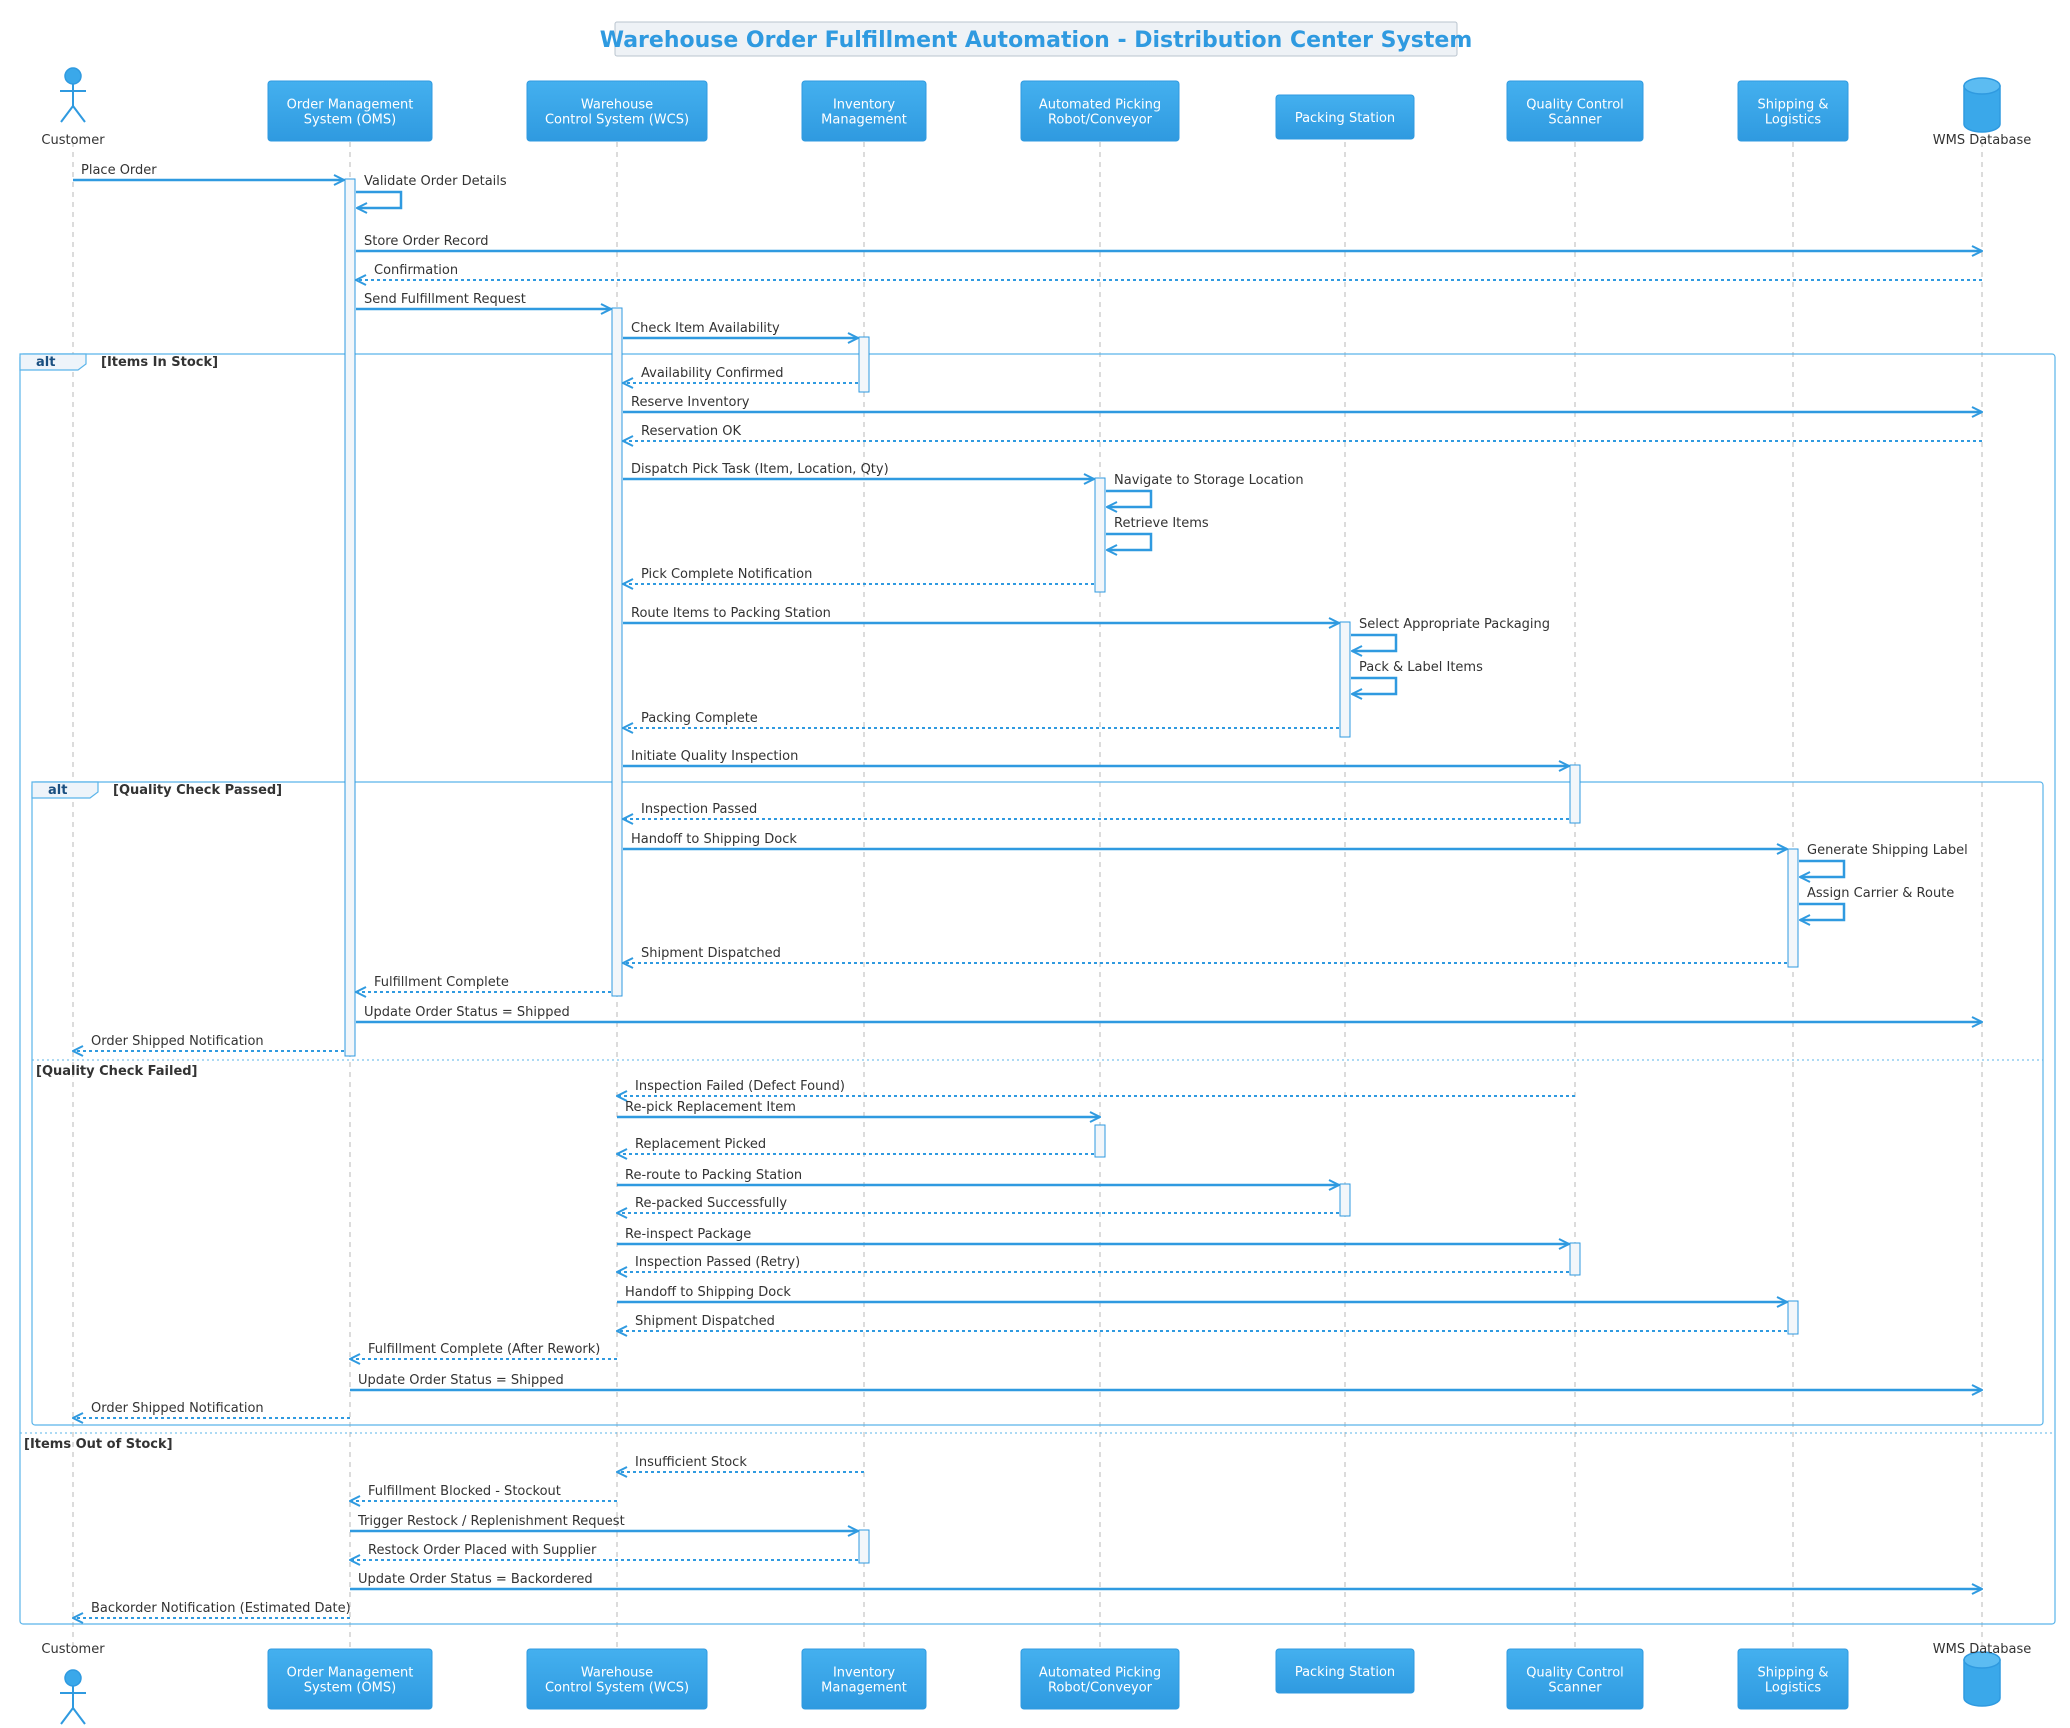 This screenshot has height=1728, width=2070. I want to click on participant-wcs-top: Warehouse Control System (WCS), so click(617, 111).